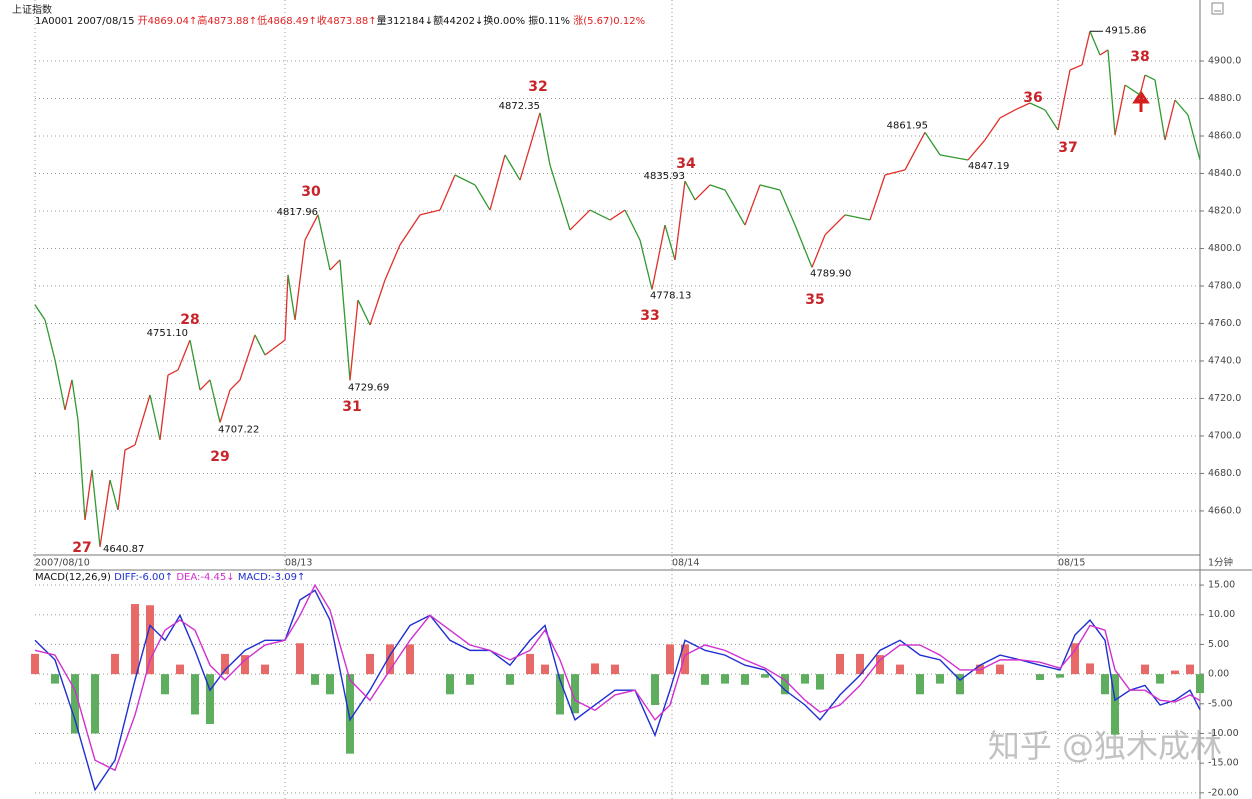 This screenshot has width=1252, height=799. I want to click on y-tick-label: 10.00, so click(1221, 614).